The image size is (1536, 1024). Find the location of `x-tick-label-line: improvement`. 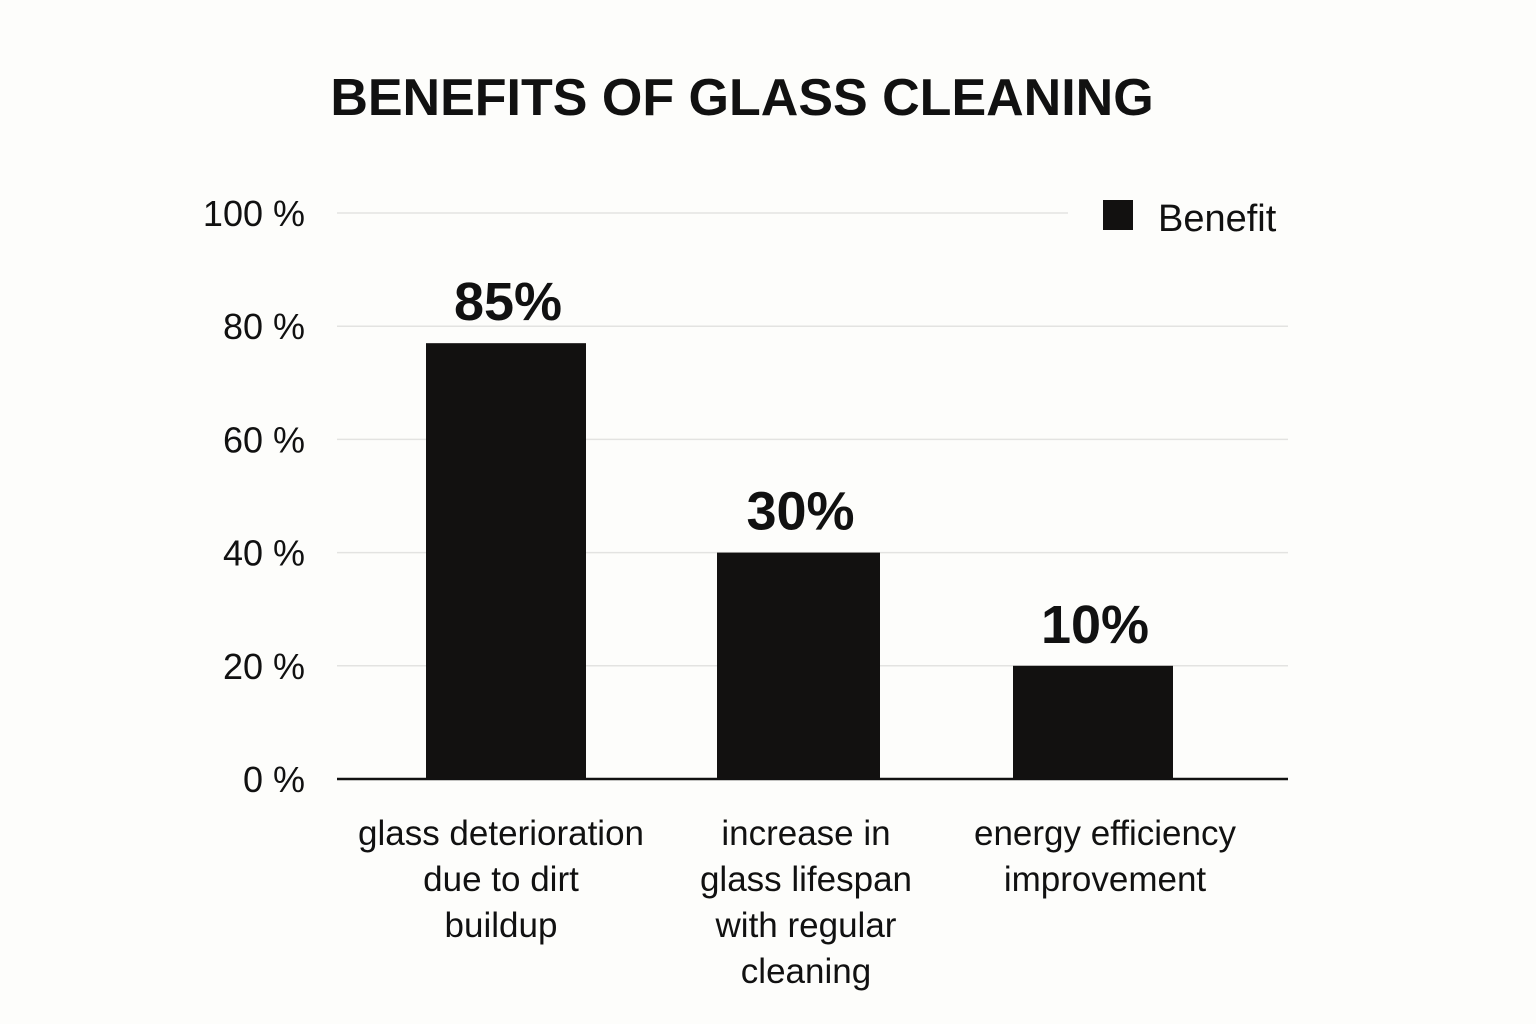

x-tick-label-line: improvement is located at coordinates (1105, 879).